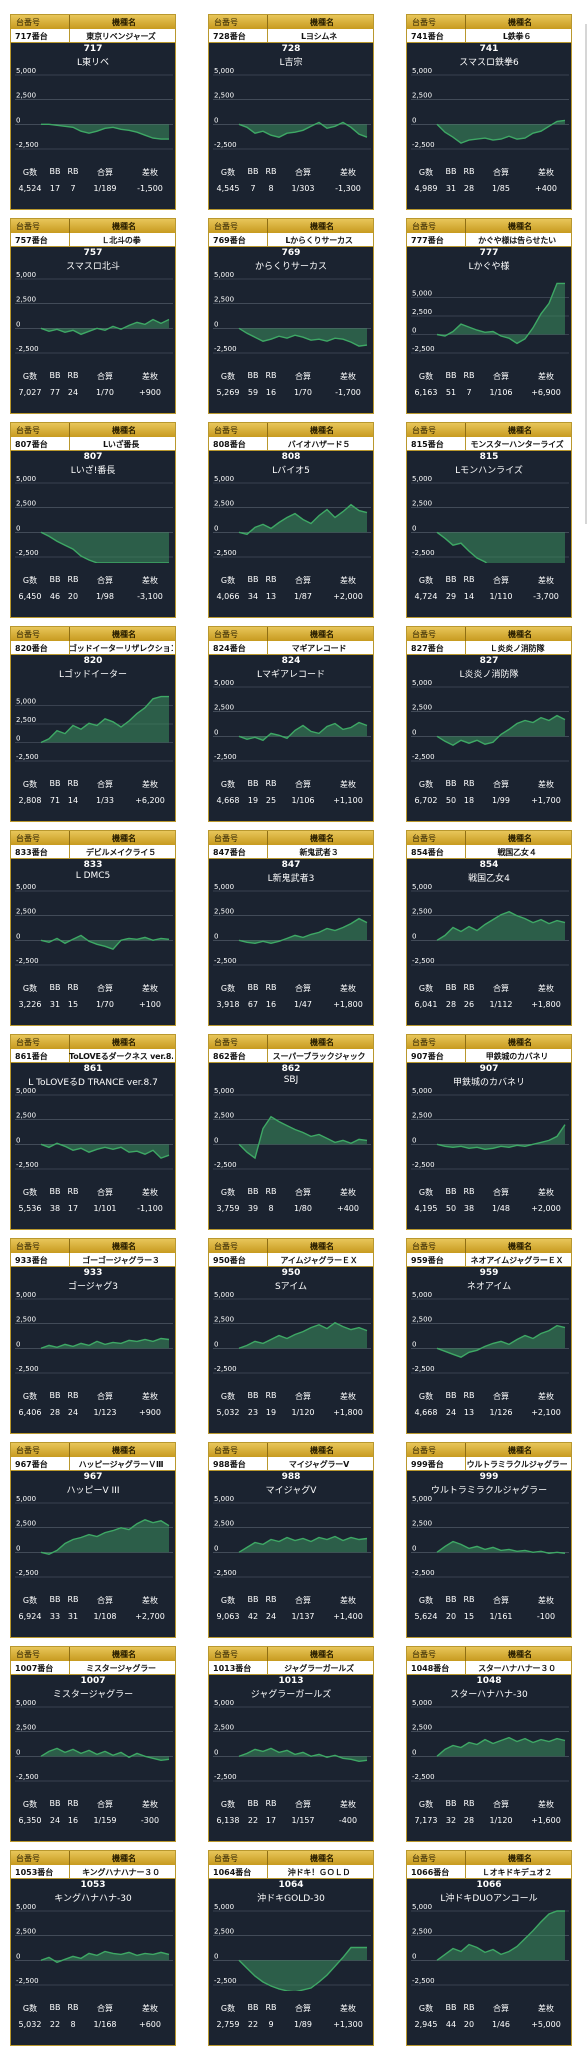 Image resolution: width=587 pixels, height=2048 pixels. Describe the element at coordinates (291, 1872) in the screenshot. I see `card-title-row: 1064番台 沖ドキ！ＧＯＬＤ` at that location.